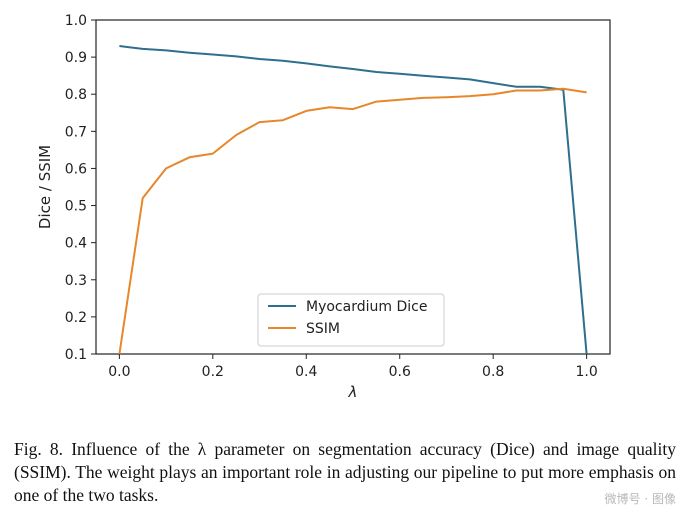  What do you see at coordinates (76, 207) in the screenshot?
I see `y-tick-label: 0.5` at bounding box center [76, 207].